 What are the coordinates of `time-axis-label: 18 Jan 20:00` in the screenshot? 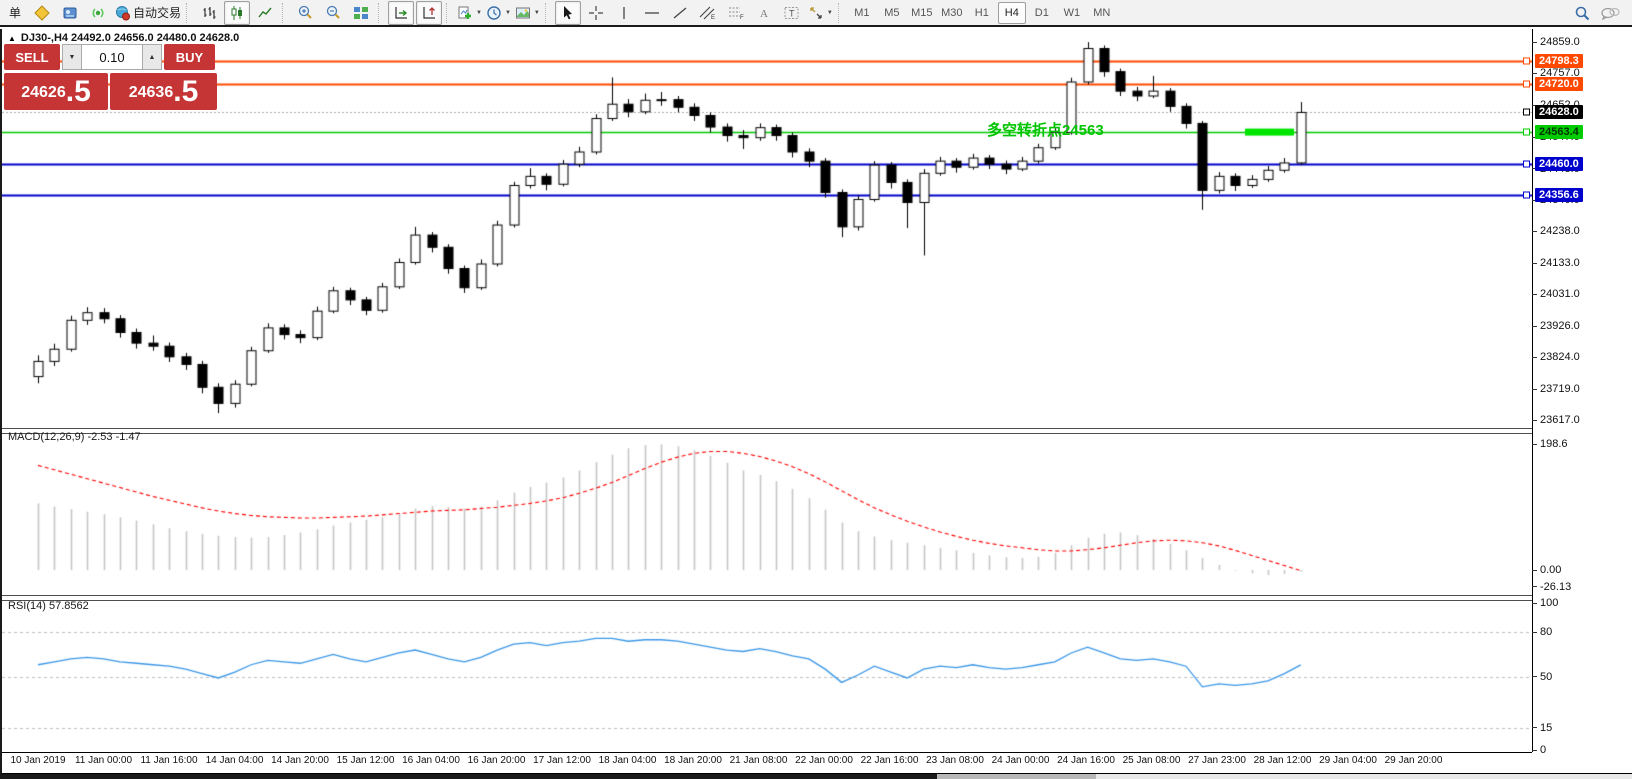 It's located at (693, 760).